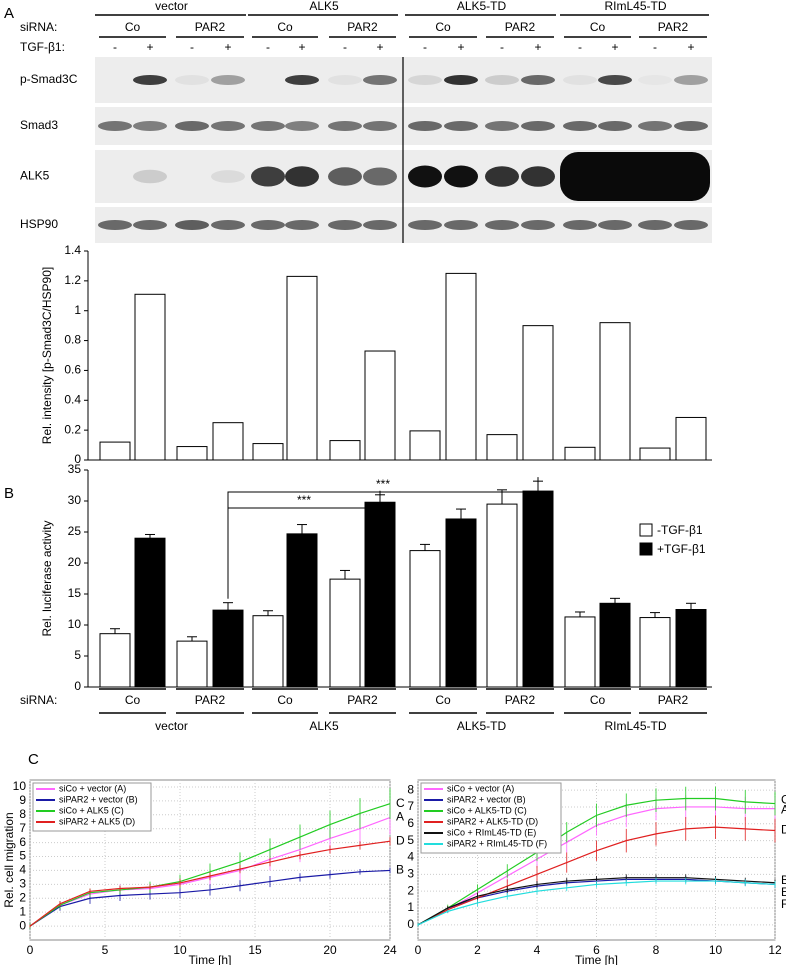 This screenshot has height=965, width=786. What do you see at coordinates (77, 310) in the screenshot?
I see `y-tick-label: 1` at bounding box center [77, 310].